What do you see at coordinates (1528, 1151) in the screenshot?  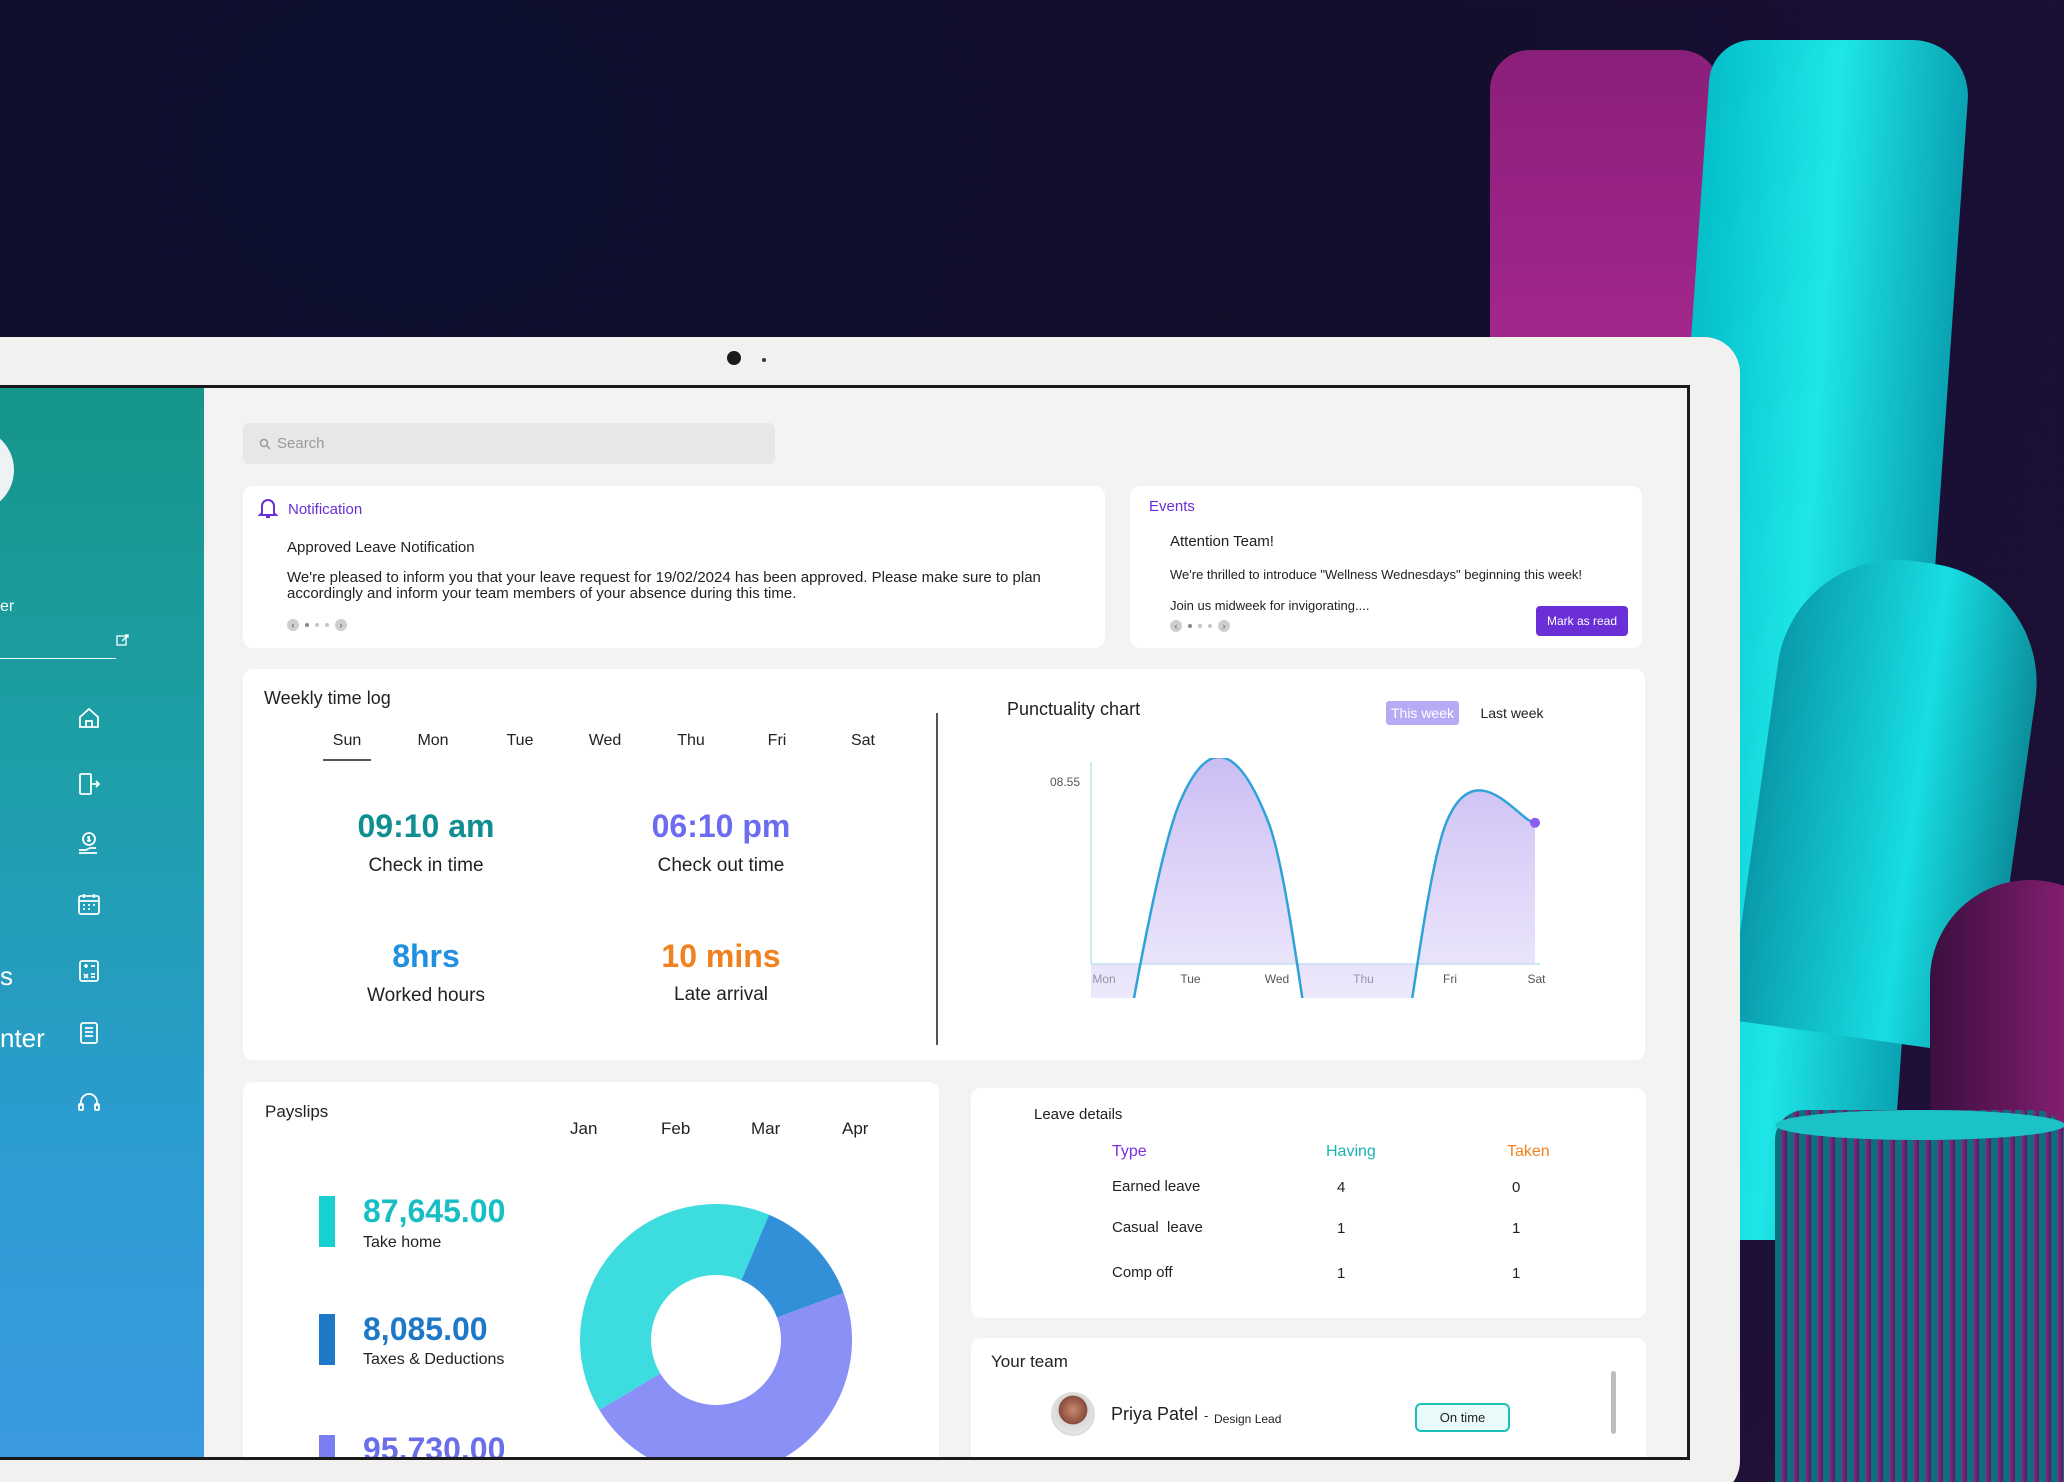 I see `leave-header-taken: Taken` at bounding box center [1528, 1151].